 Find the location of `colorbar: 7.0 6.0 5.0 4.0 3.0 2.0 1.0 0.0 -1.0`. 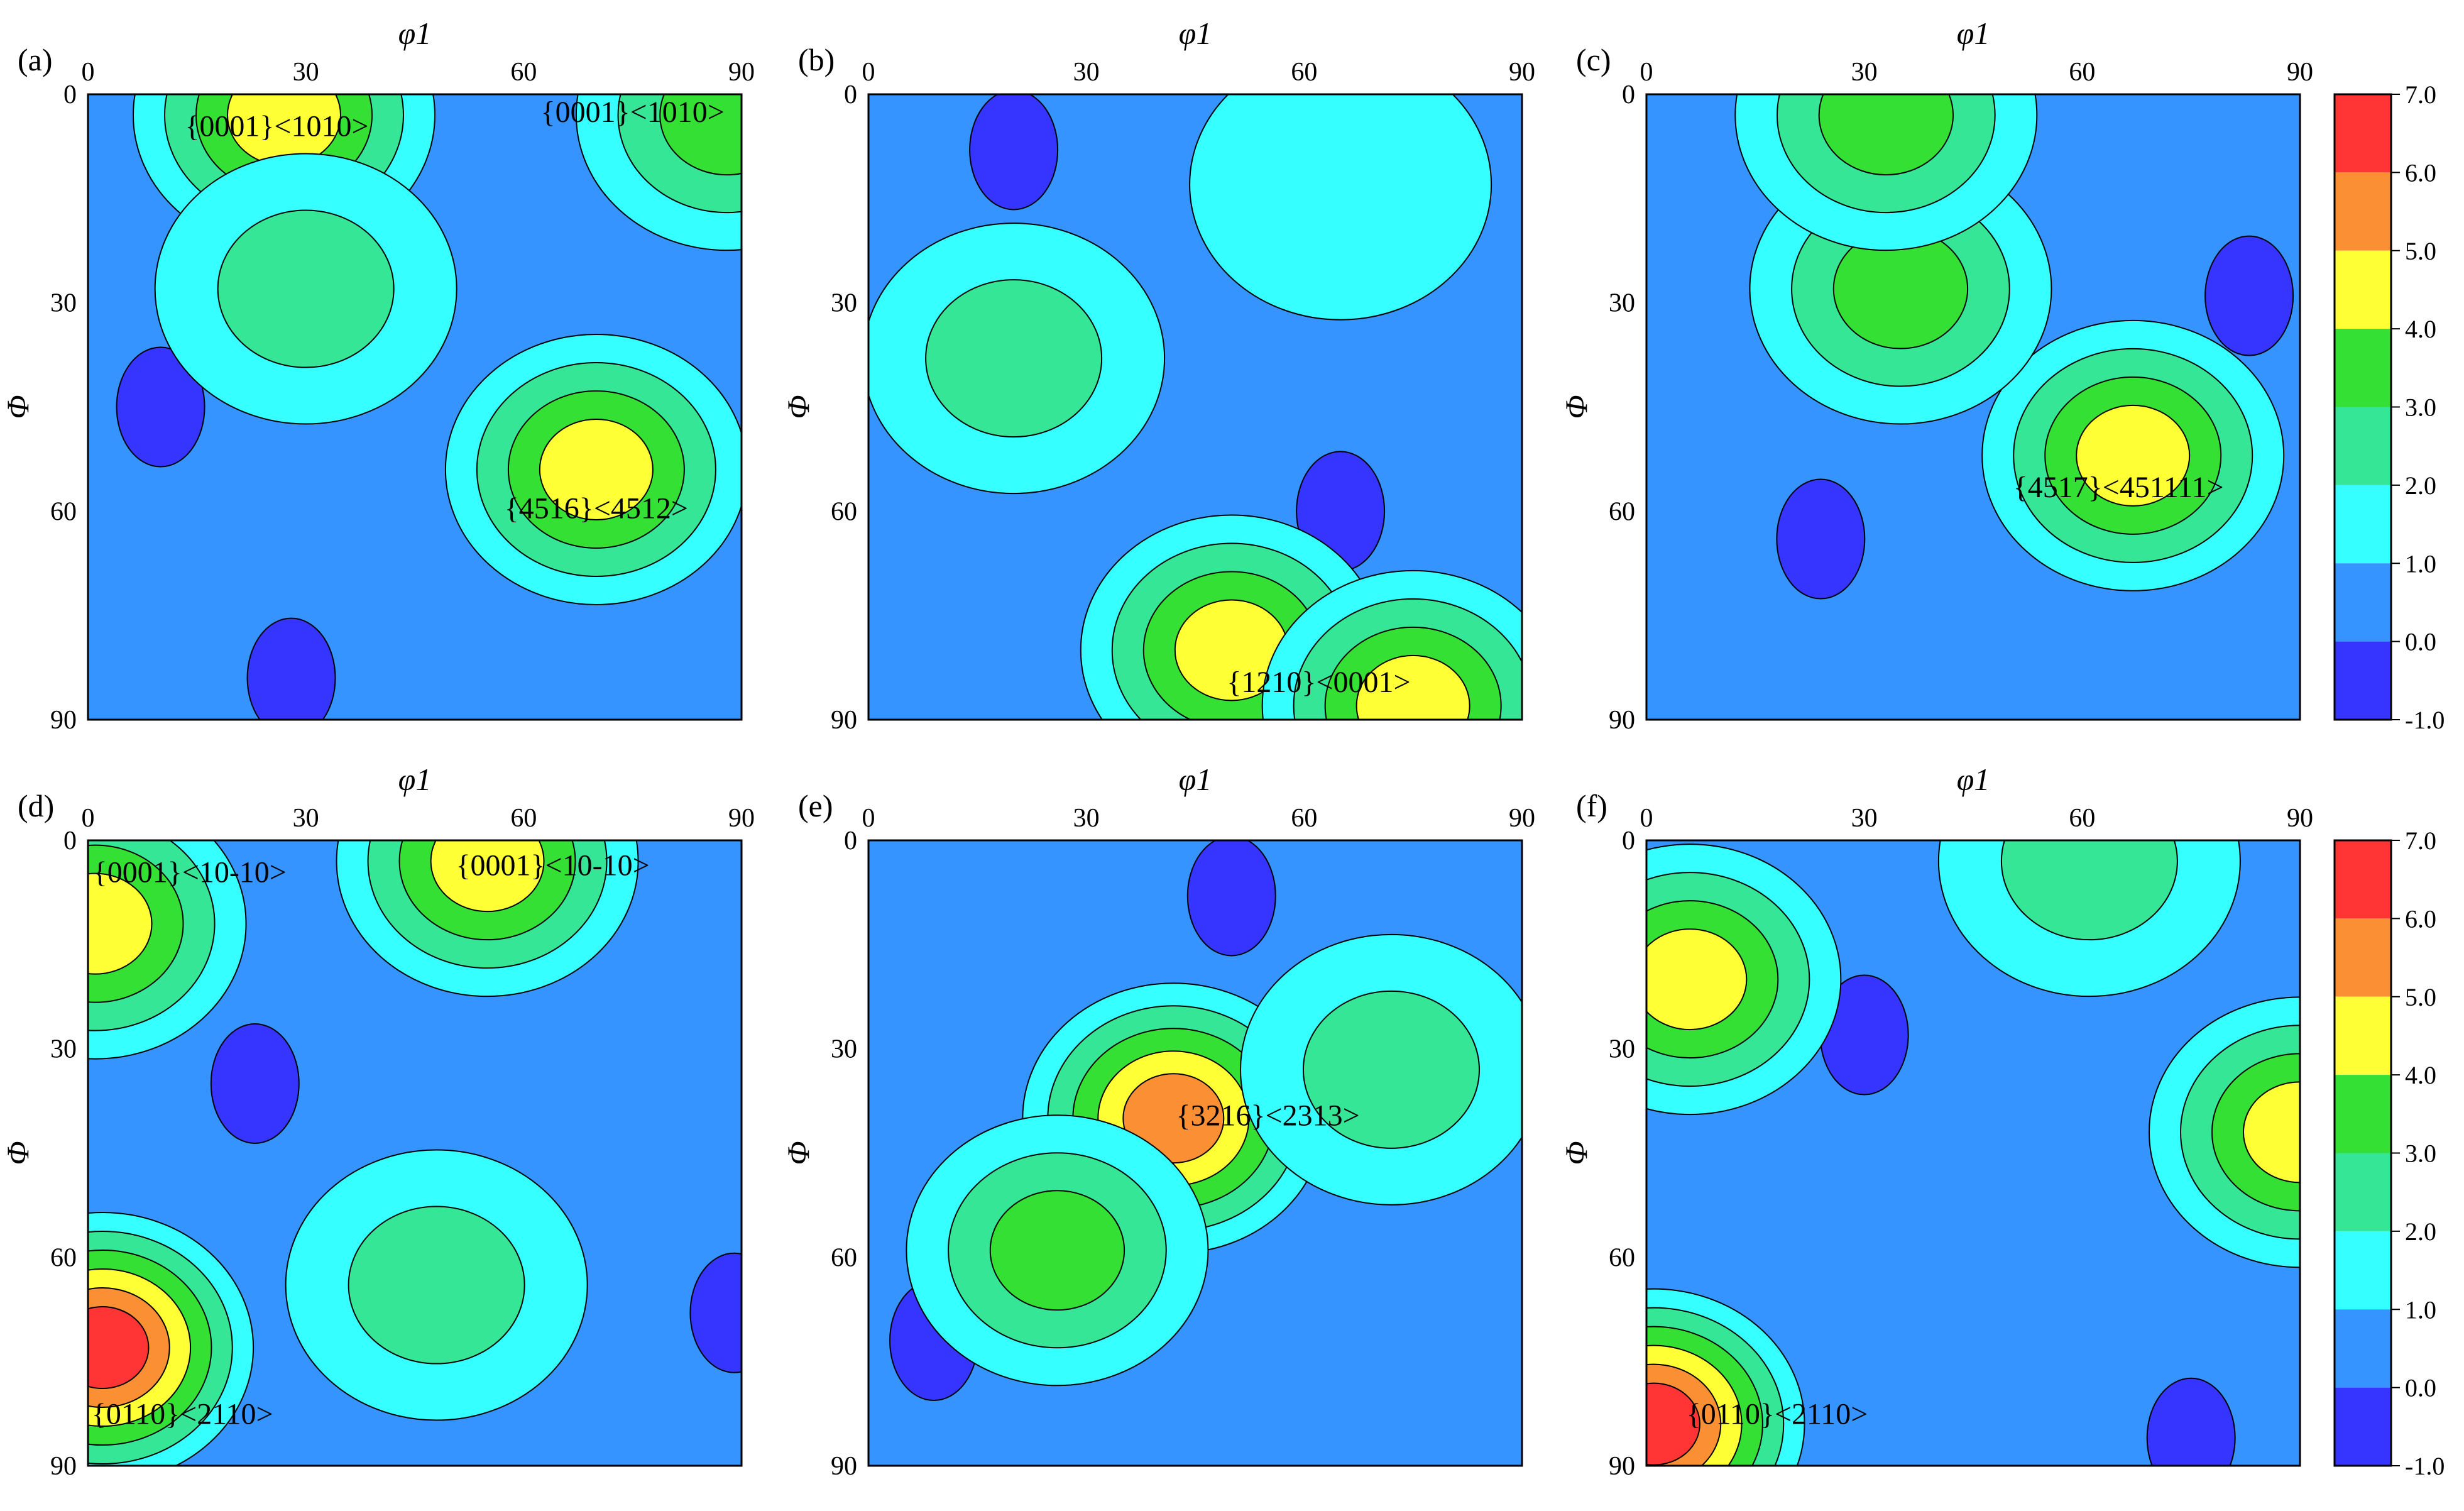

colorbar: 7.0 6.0 5.0 4.0 3.0 2.0 1.0 0.0 -1.0 is located at coordinates (2389, 407).